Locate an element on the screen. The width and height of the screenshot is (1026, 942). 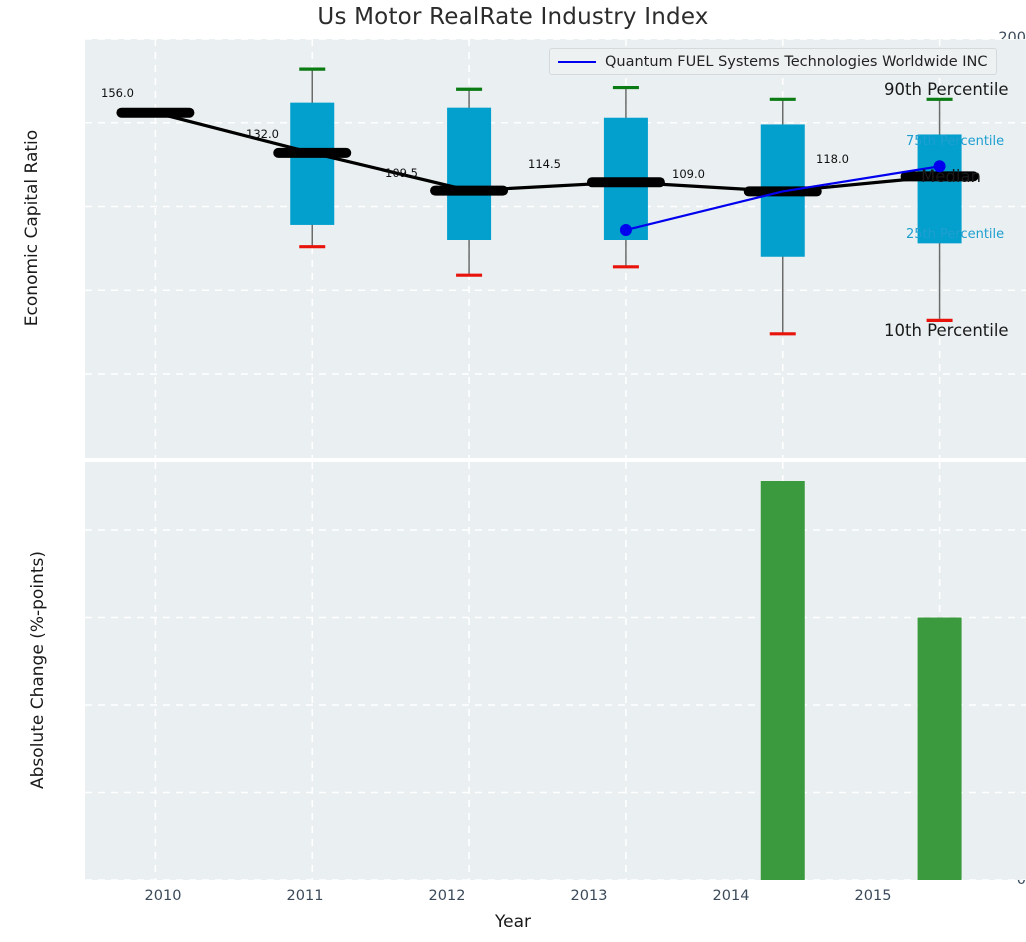
median-label-2013: 114.5 is located at coordinates (544, 164).